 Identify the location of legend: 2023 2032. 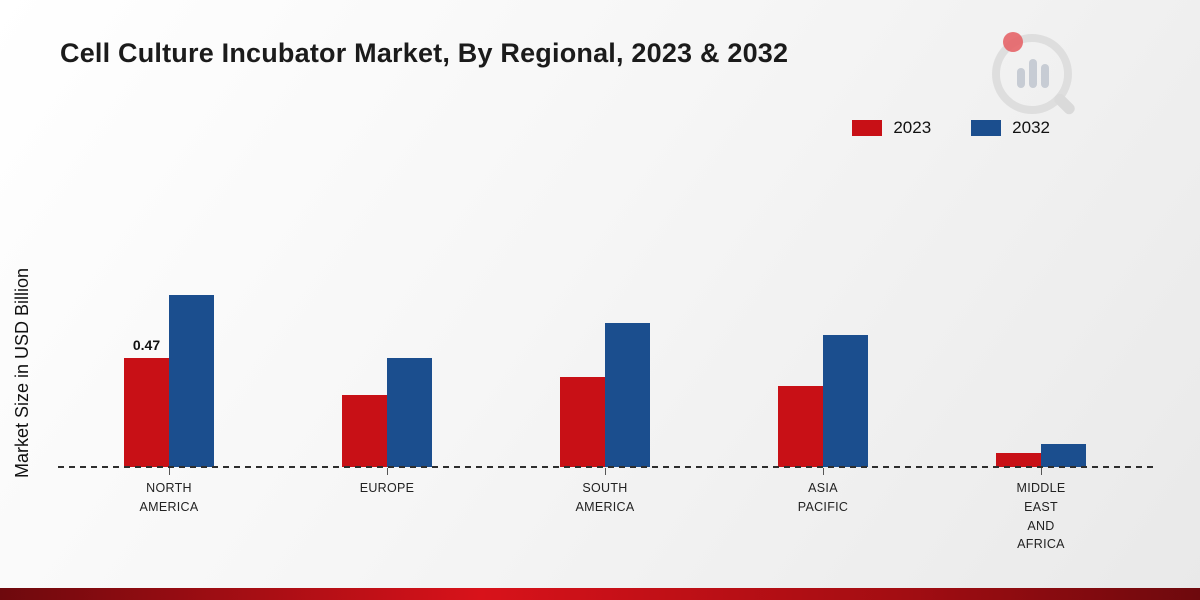
(951, 128).